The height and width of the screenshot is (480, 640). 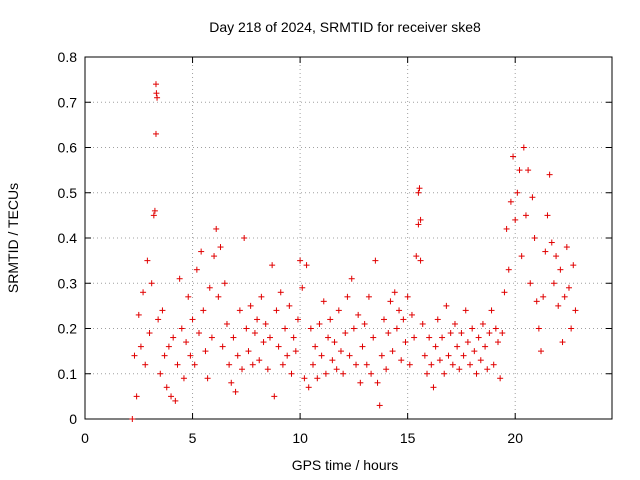 What do you see at coordinates (68, 57) in the screenshot?
I see `y-tick-label: 0.8` at bounding box center [68, 57].